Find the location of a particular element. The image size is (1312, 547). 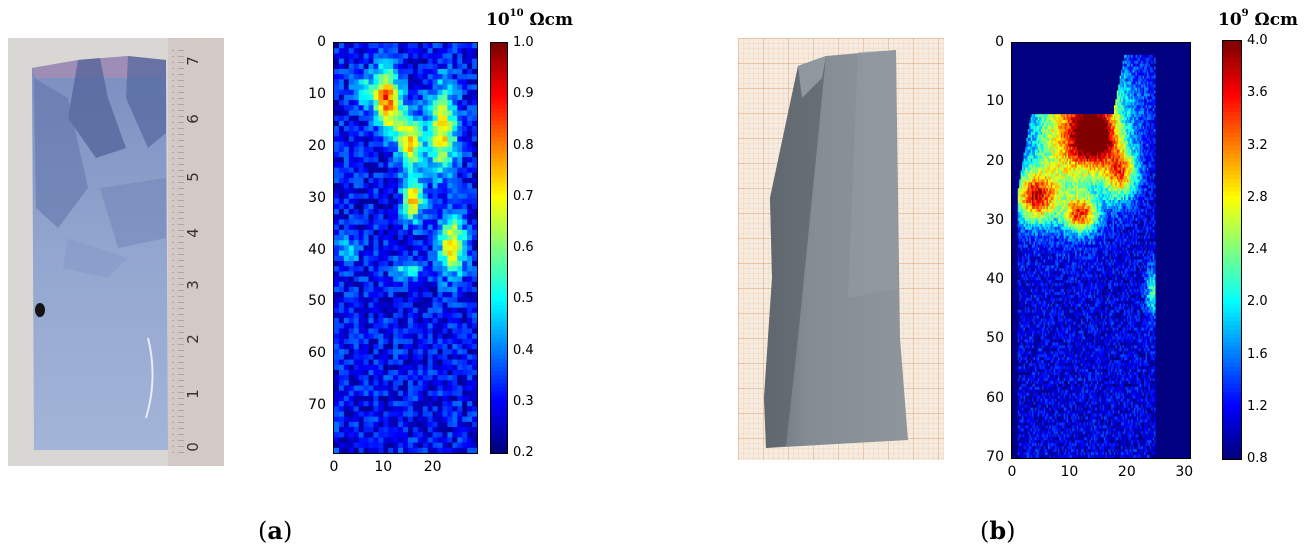

colorbar-segment is located at coordinates (499, 189).